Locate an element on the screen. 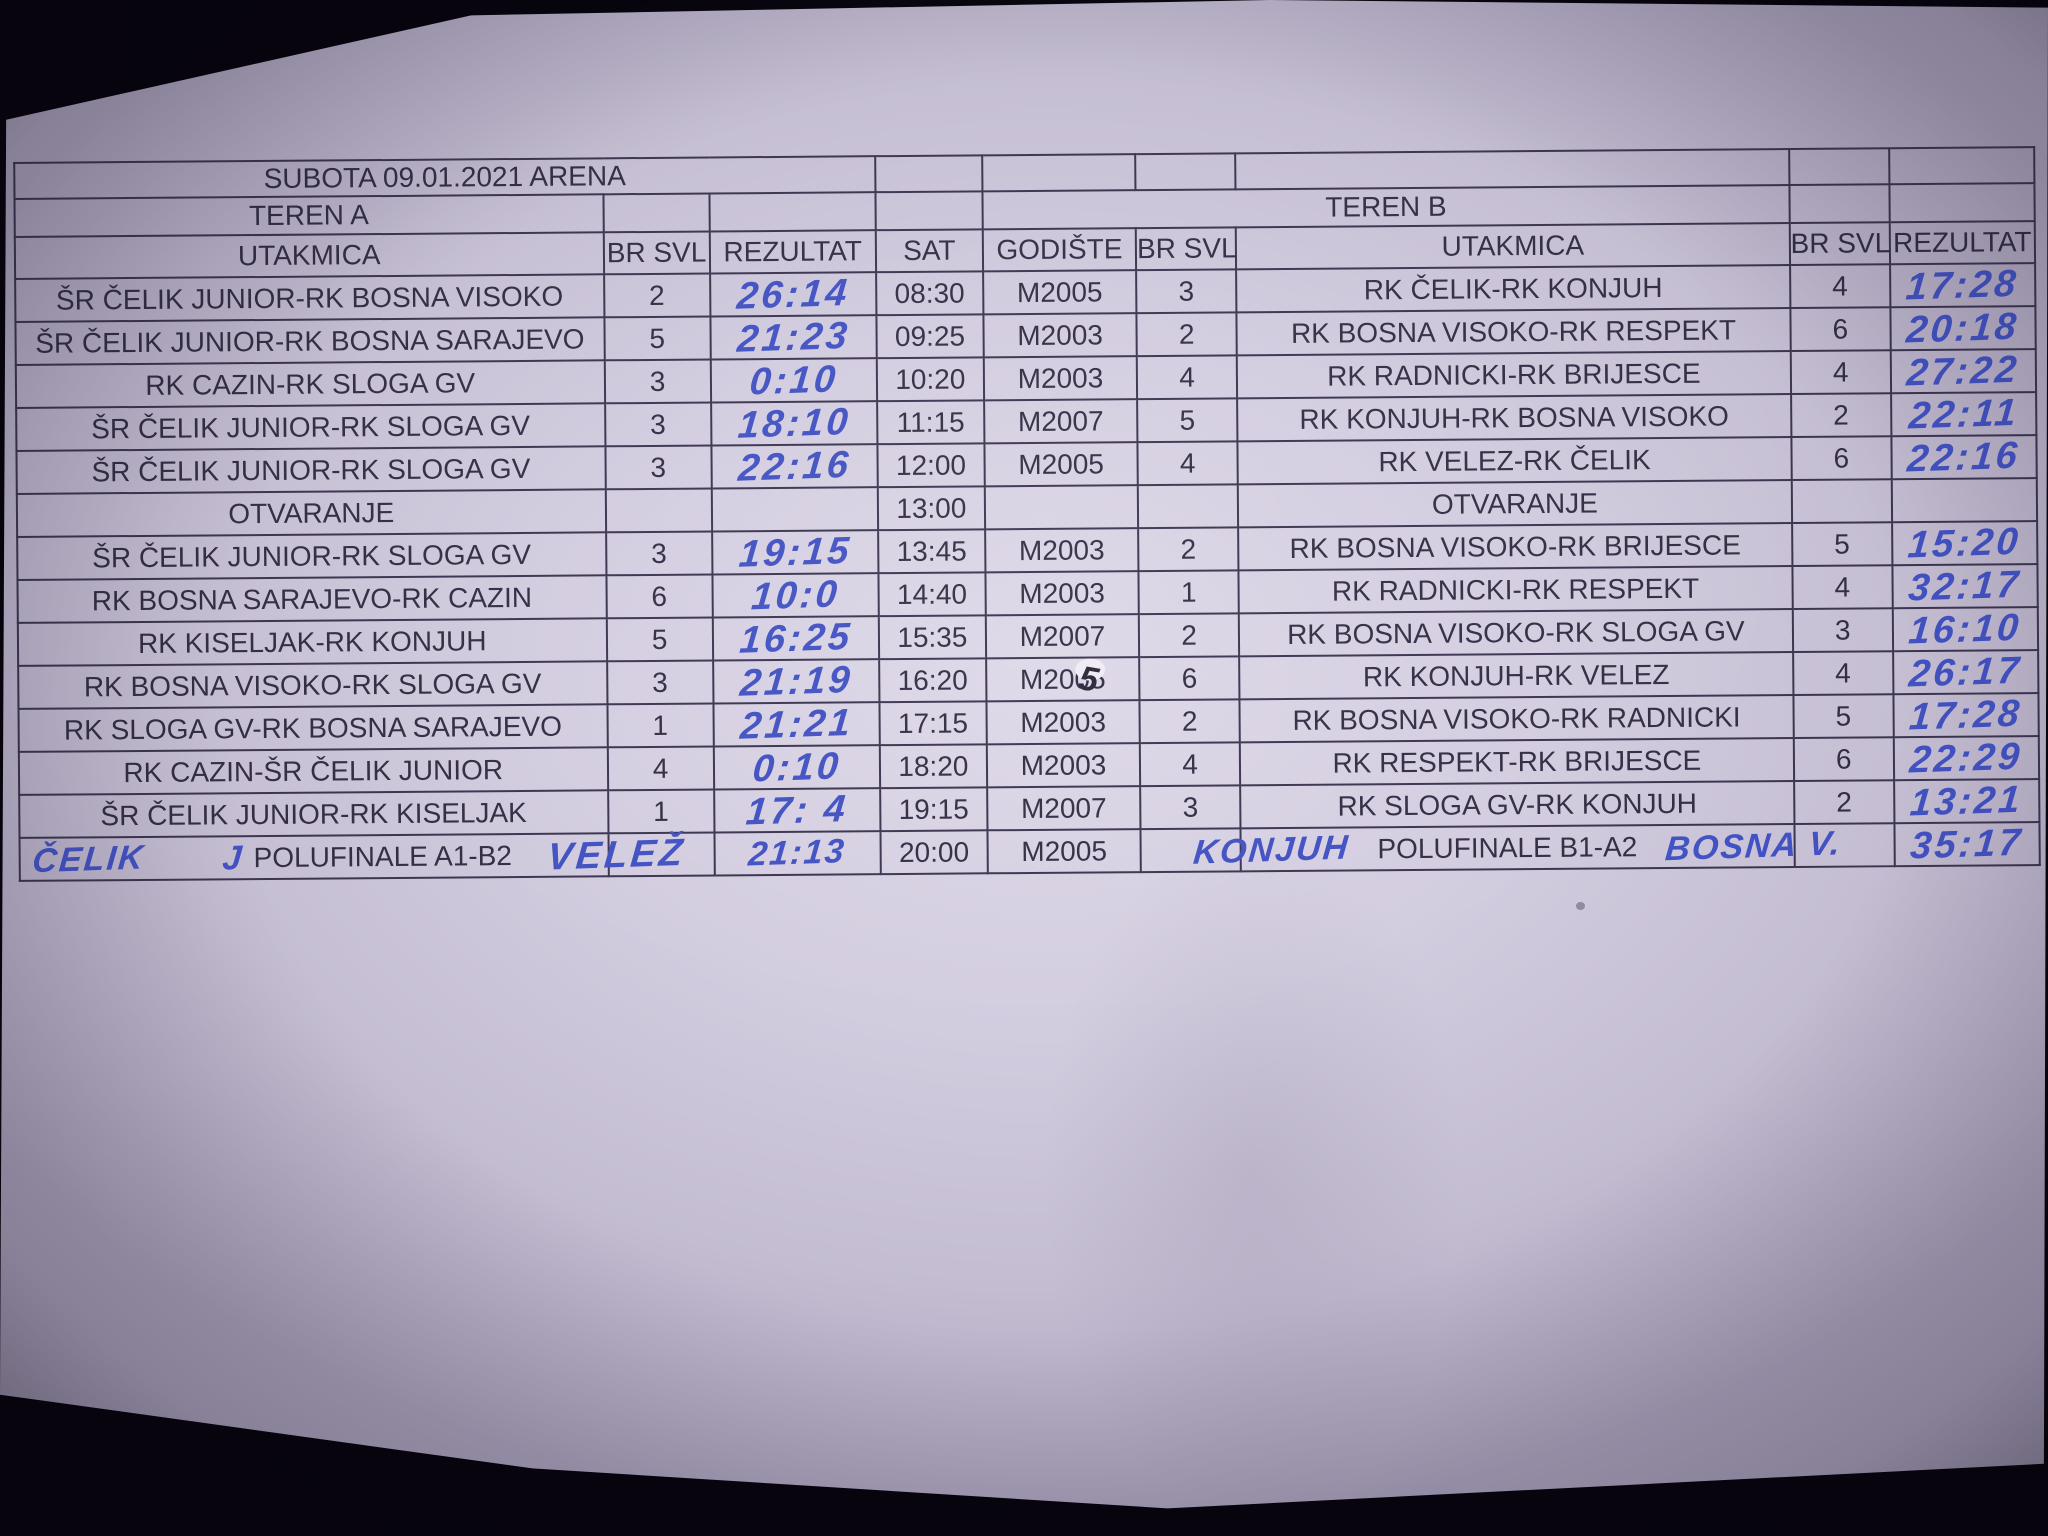 The width and height of the screenshot is (2048, 1536). result-a-cell is located at coordinates (794, 509).